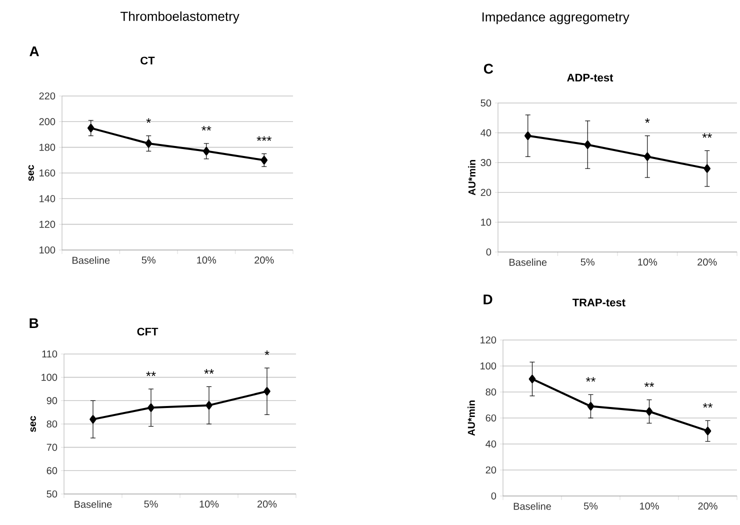 The image size is (740, 525). What do you see at coordinates (48, 147) in the screenshot?
I see `y-tick-label: 180` at bounding box center [48, 147].